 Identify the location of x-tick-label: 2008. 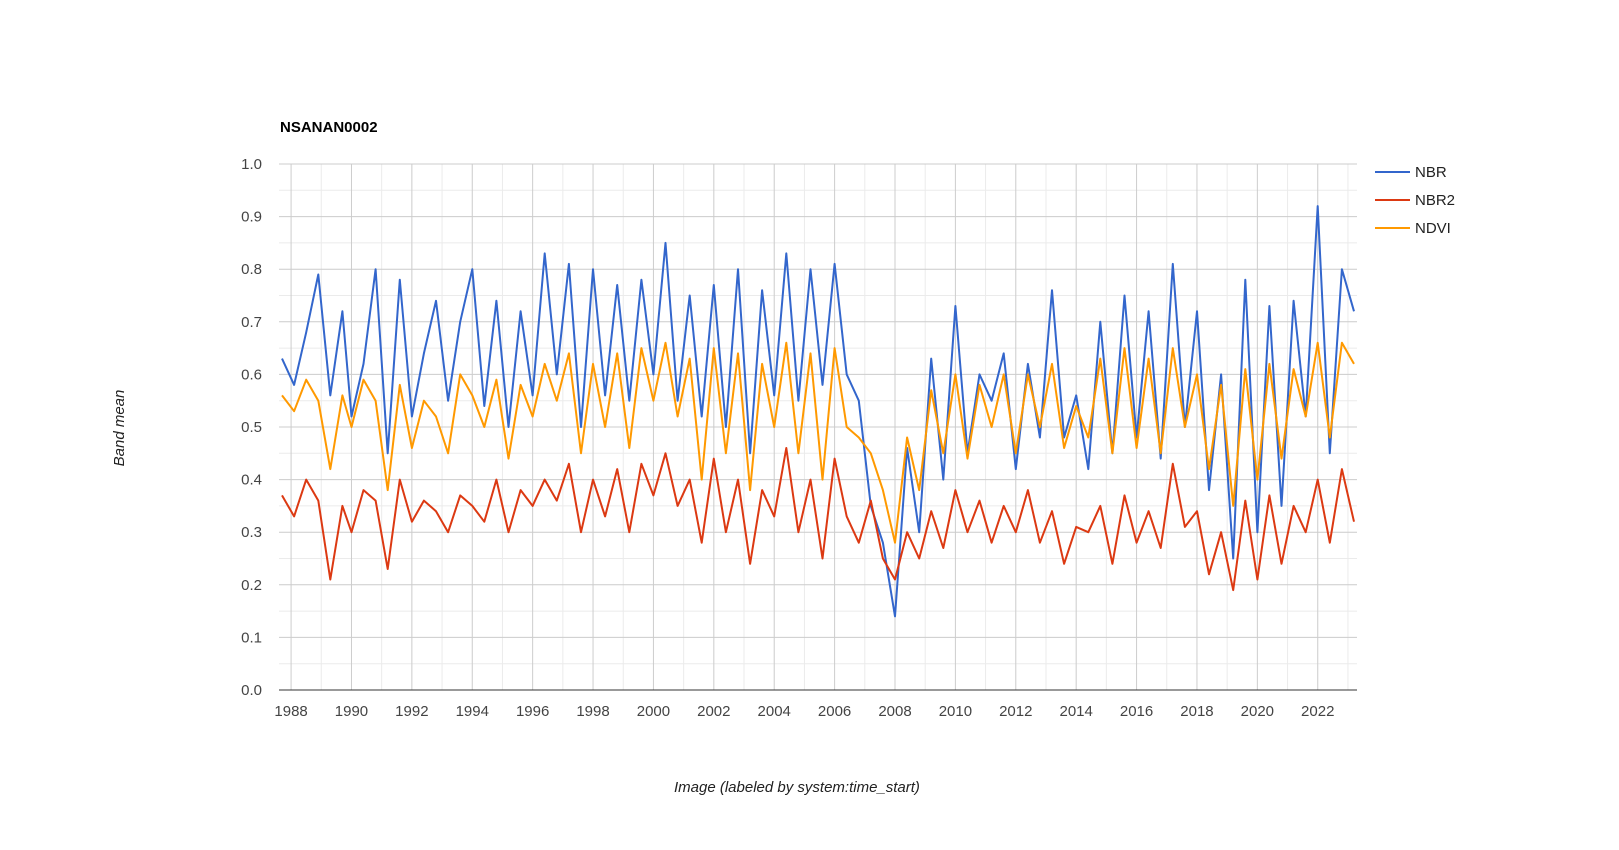
(894, 711).